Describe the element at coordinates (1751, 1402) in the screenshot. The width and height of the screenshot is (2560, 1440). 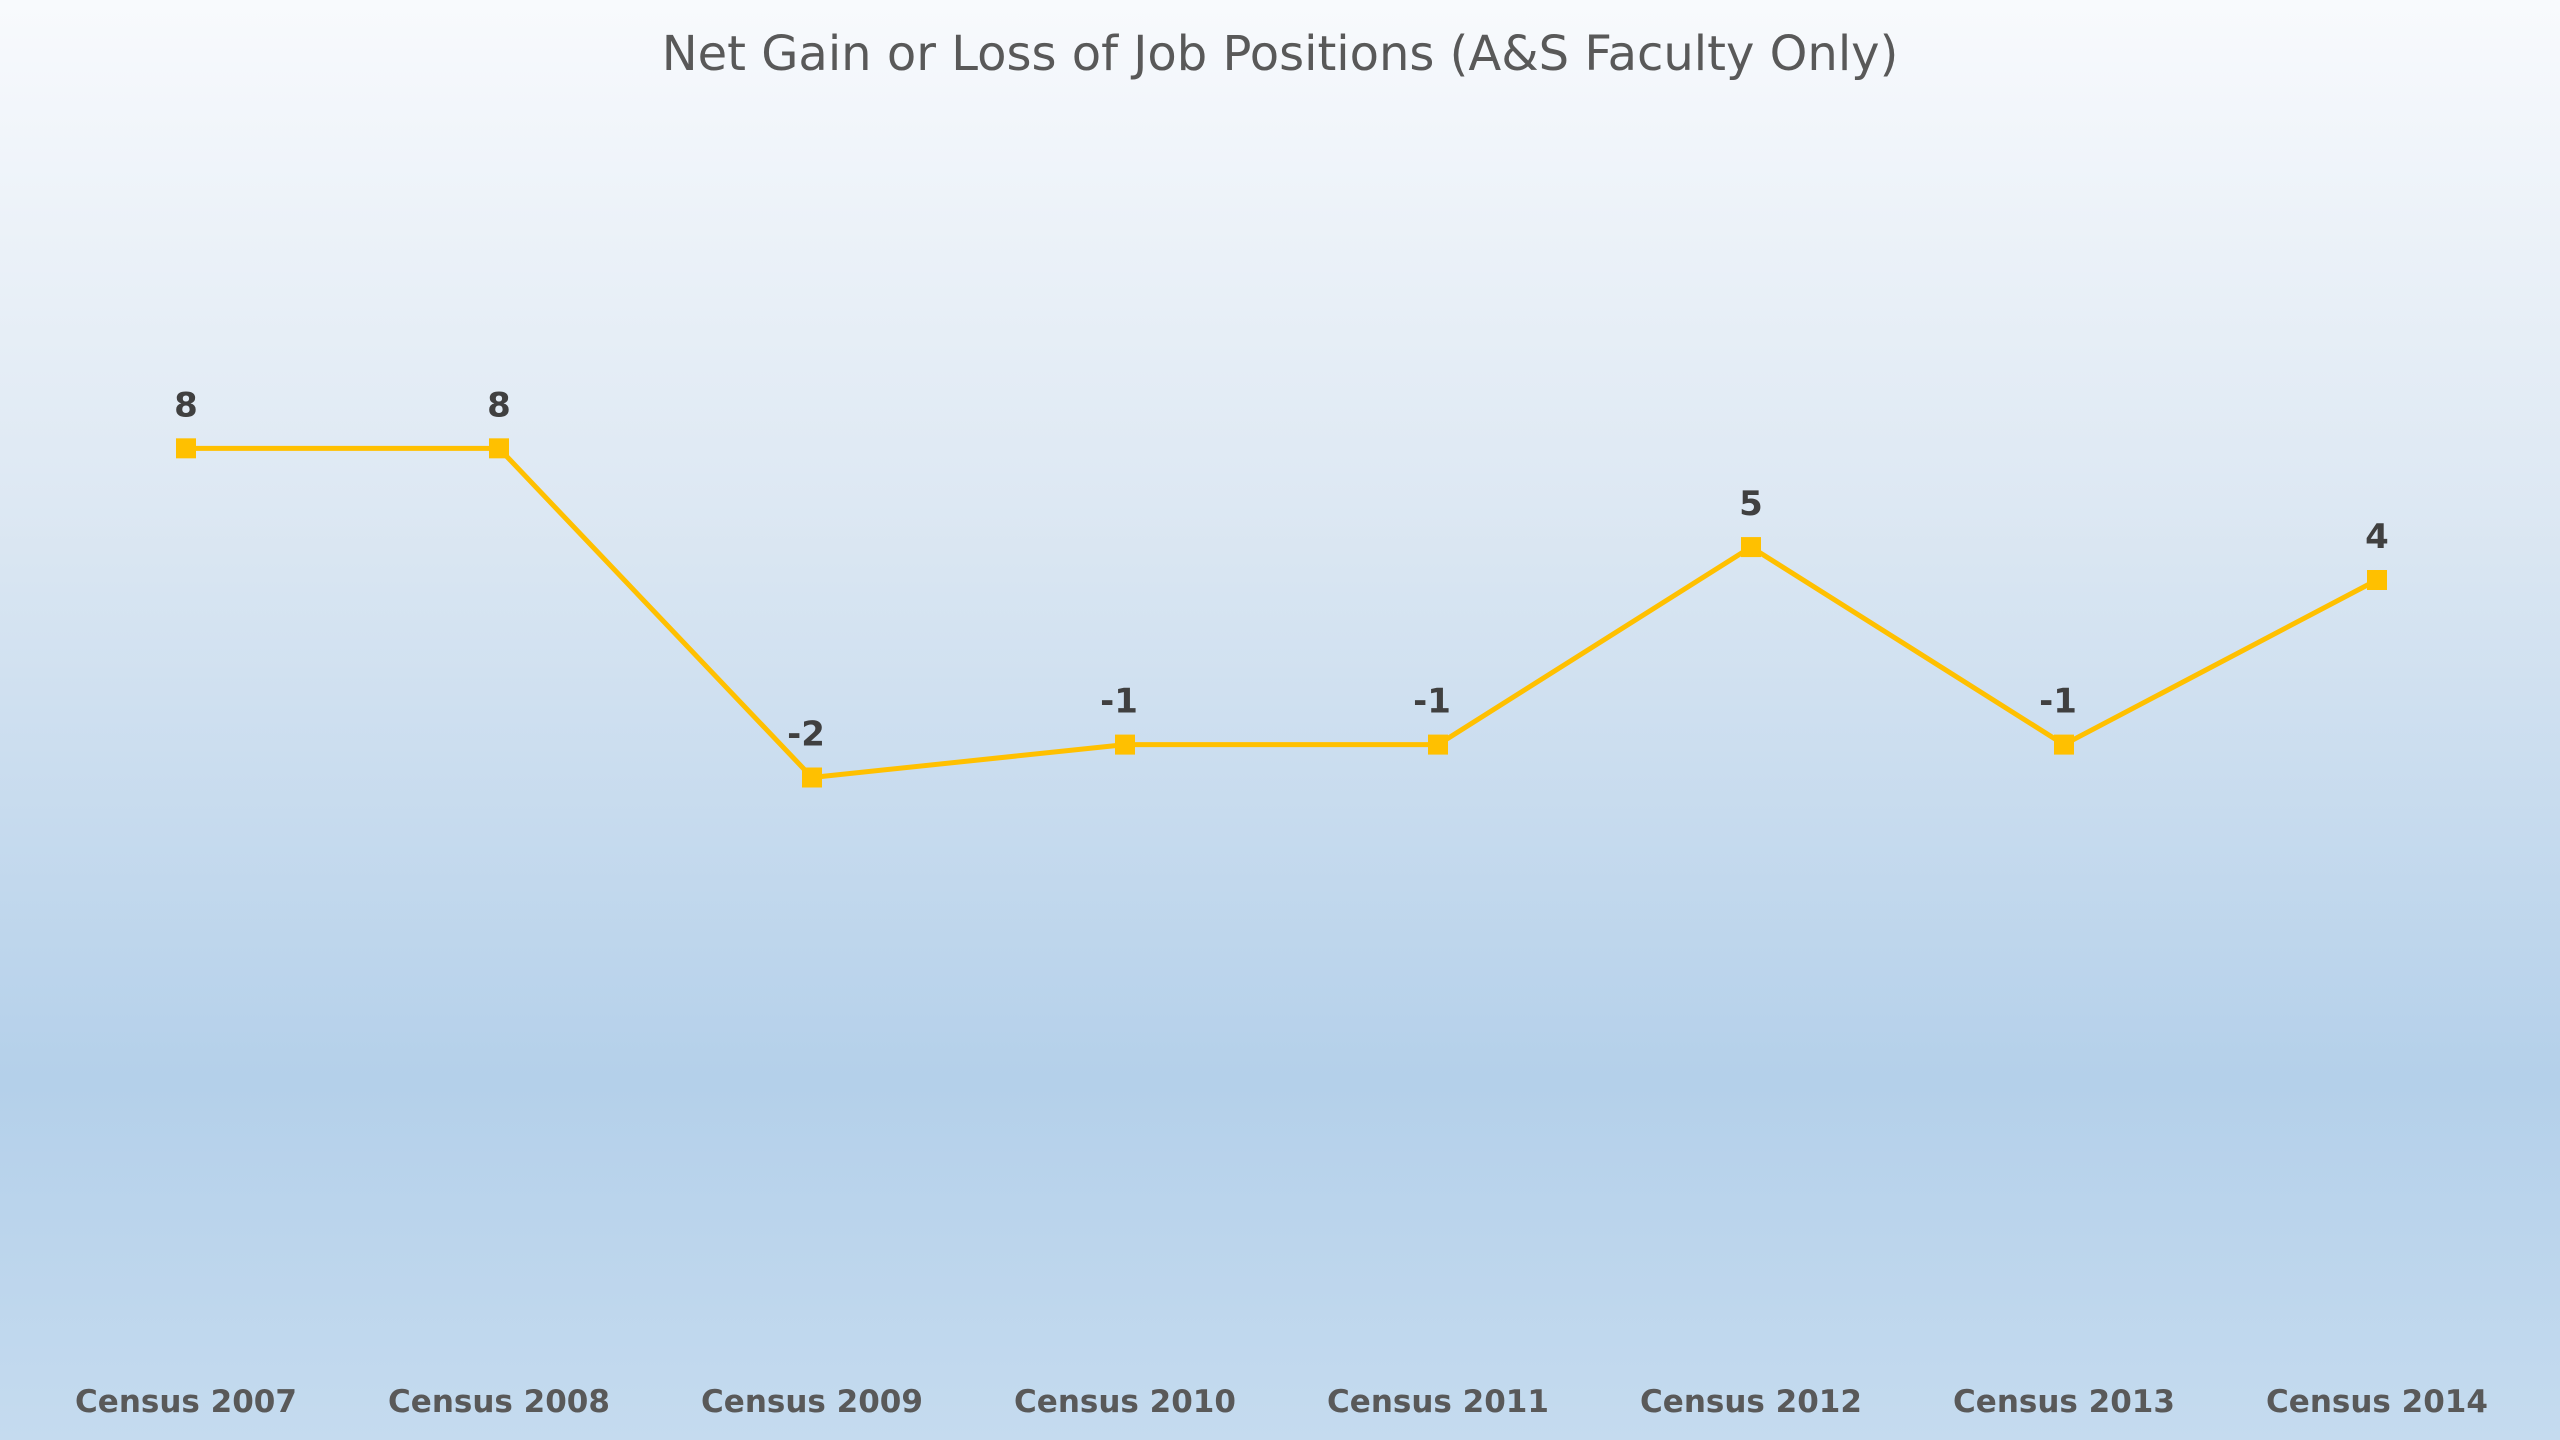
I see `x-tick-label: Census 2012` at that location.